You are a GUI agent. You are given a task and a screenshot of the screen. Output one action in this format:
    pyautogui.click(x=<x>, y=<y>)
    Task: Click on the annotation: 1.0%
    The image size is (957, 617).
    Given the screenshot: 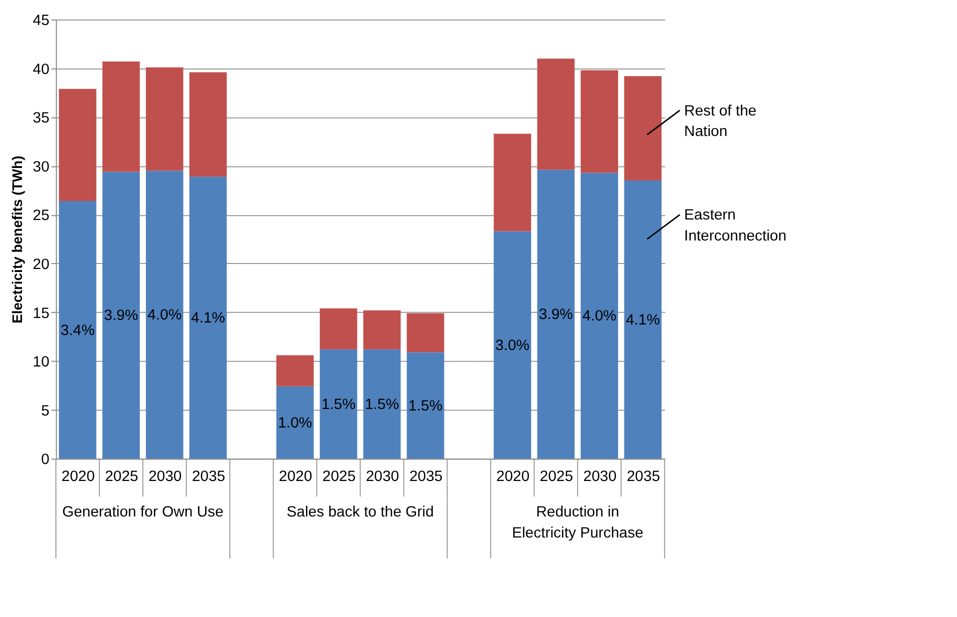 What is the action you would take?
    pyautogui.click(x=295, y=423)
    